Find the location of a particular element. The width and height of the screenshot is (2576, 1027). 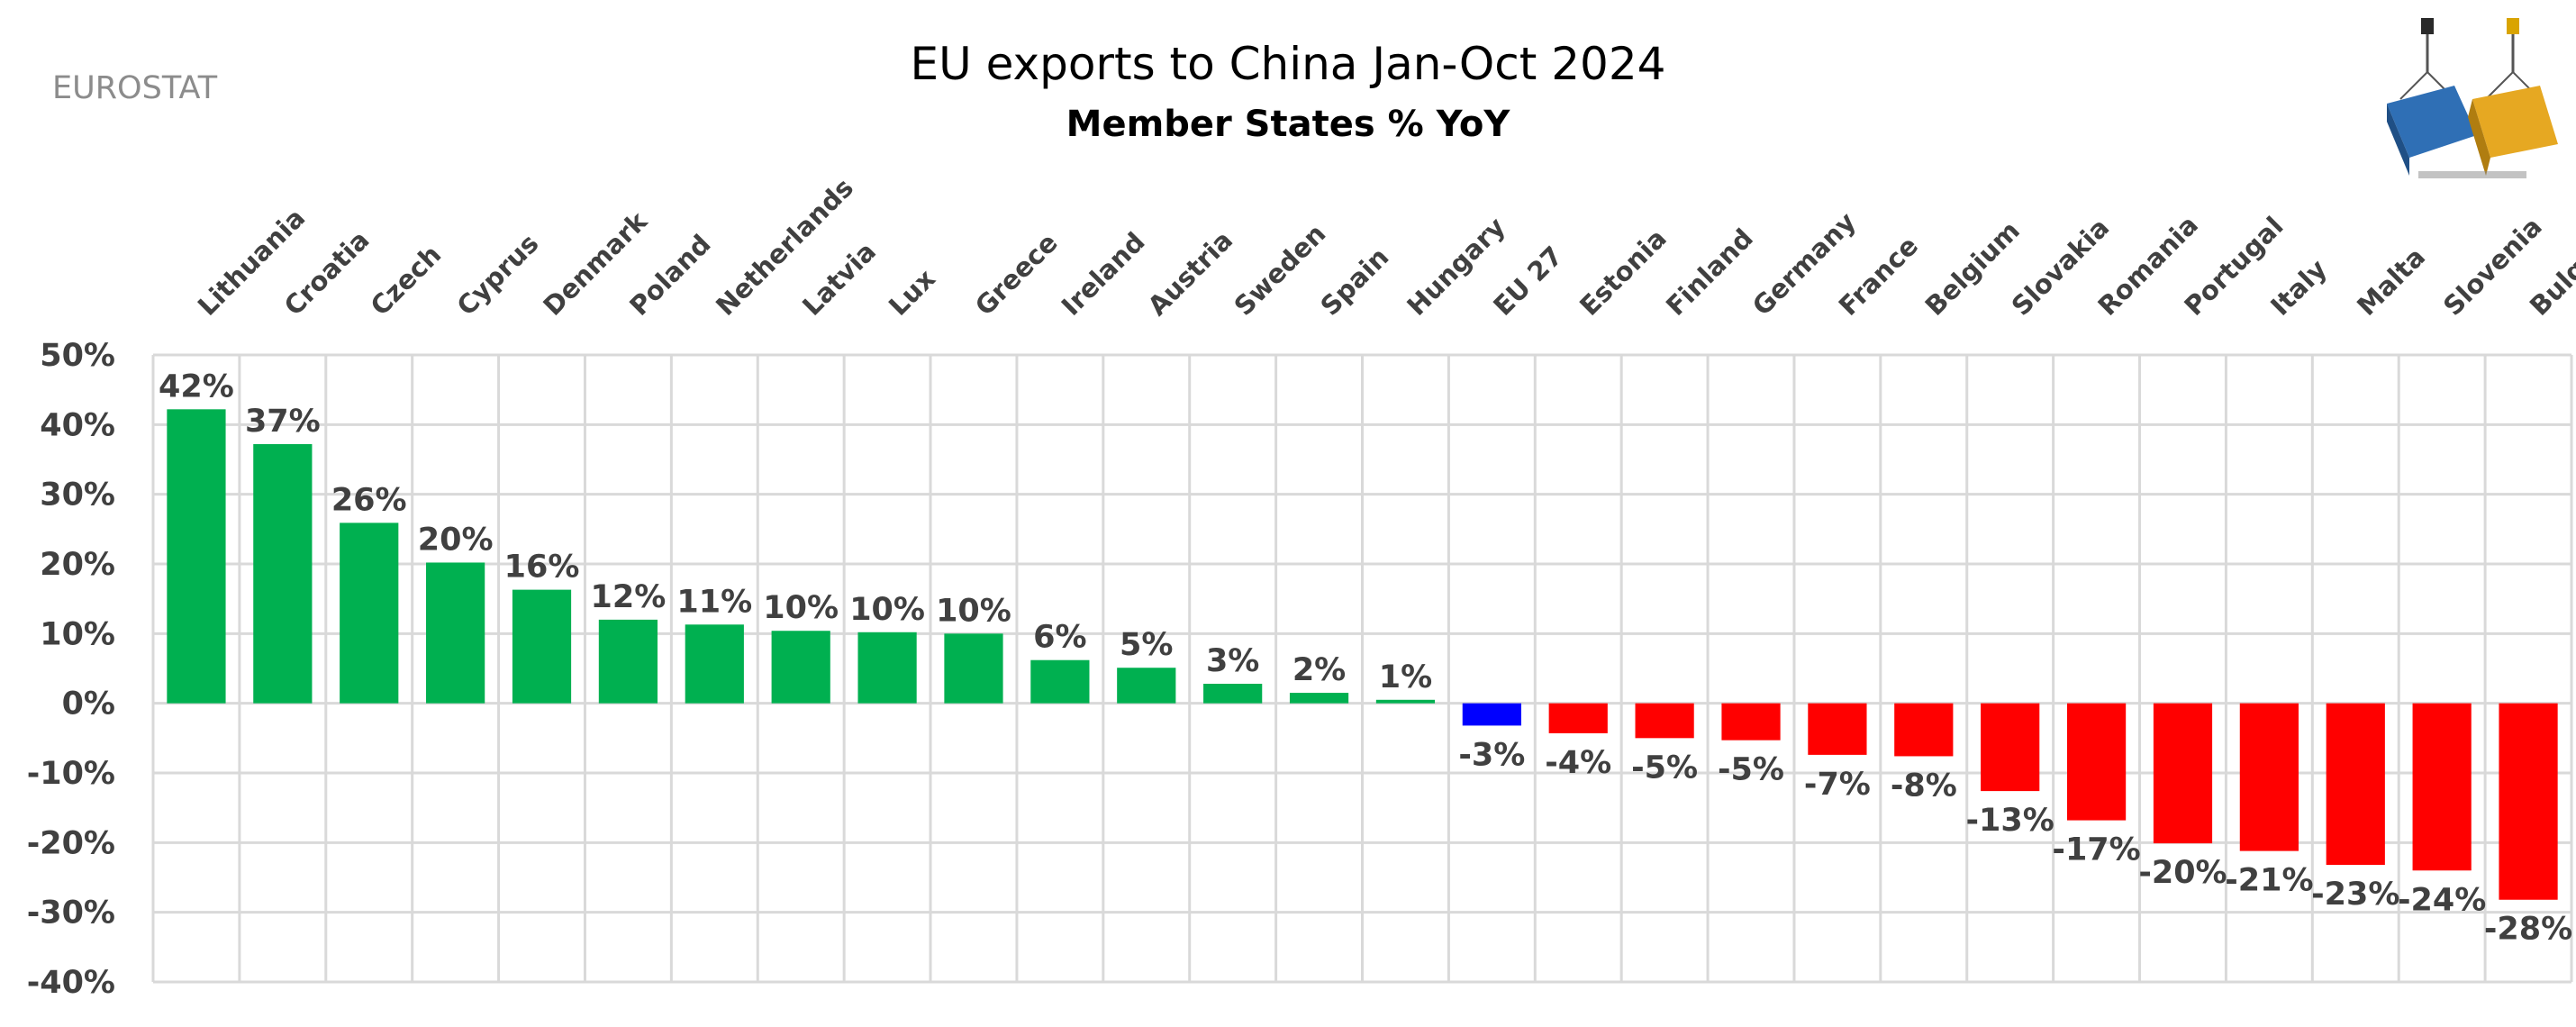

y-tick-label: 40% is located at coordinates (77, 425).